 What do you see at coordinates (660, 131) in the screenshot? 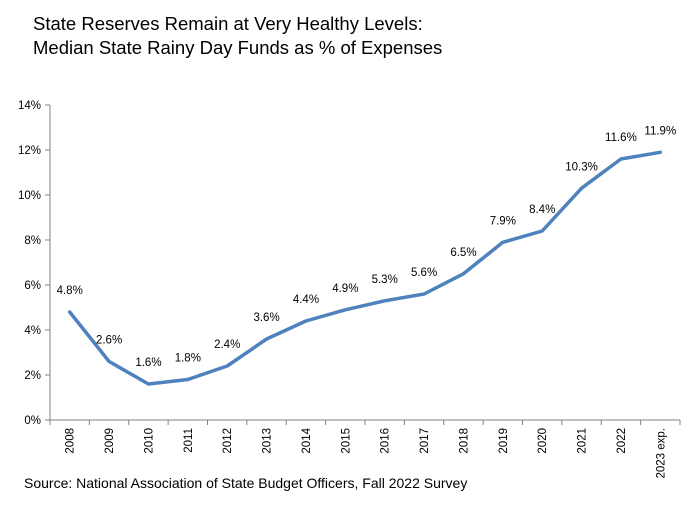
I see `data-label: 11.9%` at bounding box center [660, 131].